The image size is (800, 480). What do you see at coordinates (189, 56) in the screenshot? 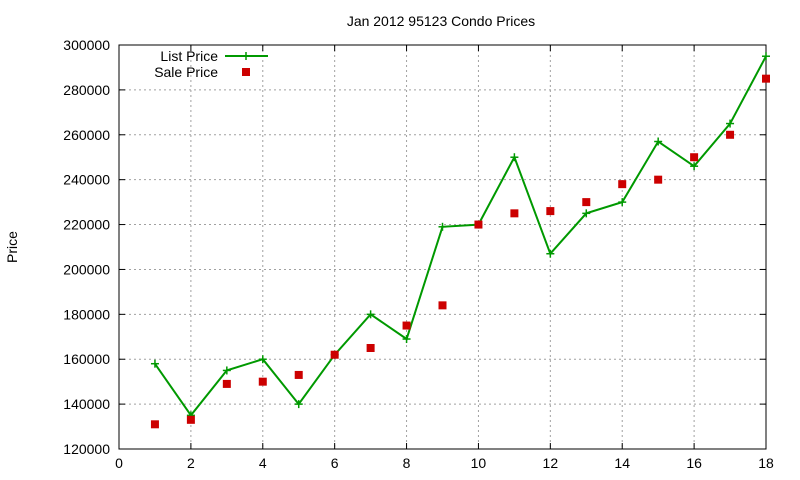
I see `legend-label-list-price: List Price` at bounding box center [189, 56].